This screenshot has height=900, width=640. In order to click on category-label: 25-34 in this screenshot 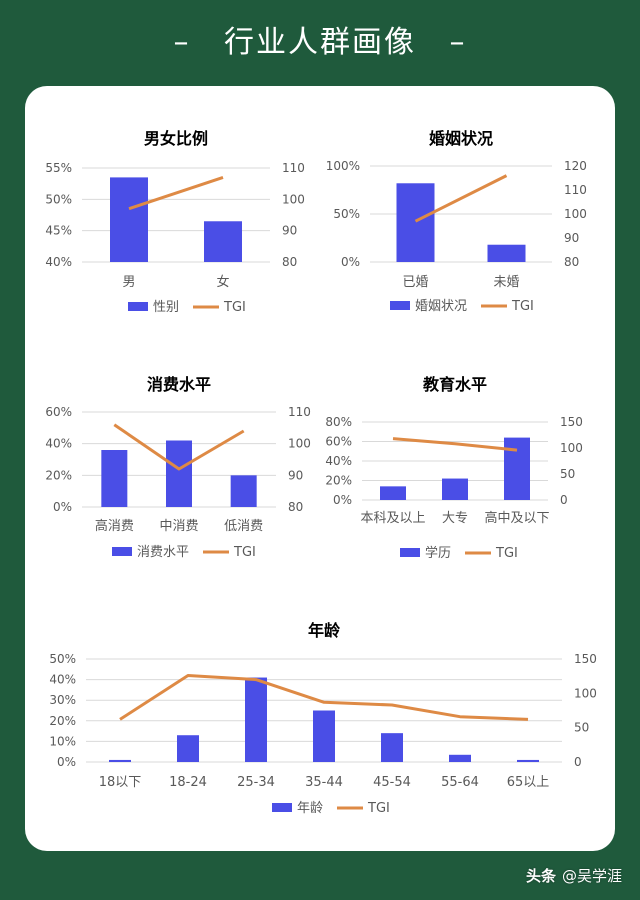, I will do `click(256, 782)`.